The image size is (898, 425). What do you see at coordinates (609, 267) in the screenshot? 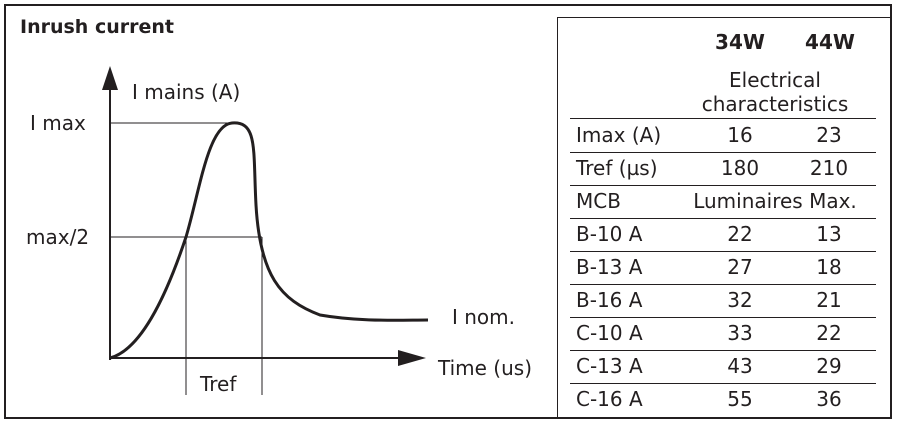
I see `row-label: B-13 A` at bounding box center [609, 267].